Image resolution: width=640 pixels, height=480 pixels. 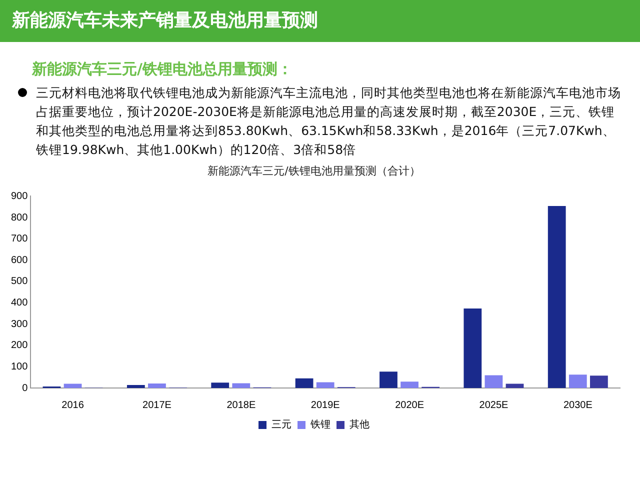 I want to click on text: 新能源汽车三元/铁锂电池总用量预测：, so click(x=163, y=69).